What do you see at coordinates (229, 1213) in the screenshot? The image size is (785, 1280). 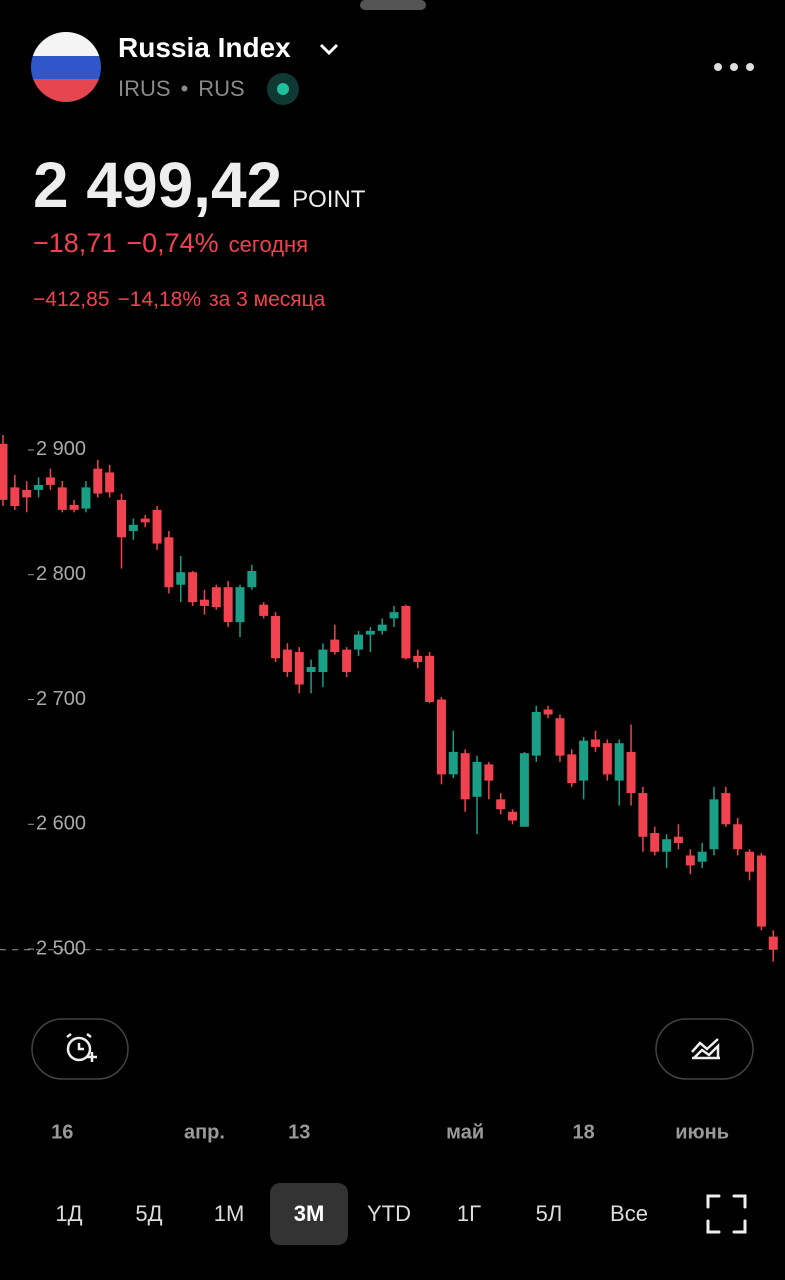 I see `period-button: 1М` at bounding box center [229, 1213].